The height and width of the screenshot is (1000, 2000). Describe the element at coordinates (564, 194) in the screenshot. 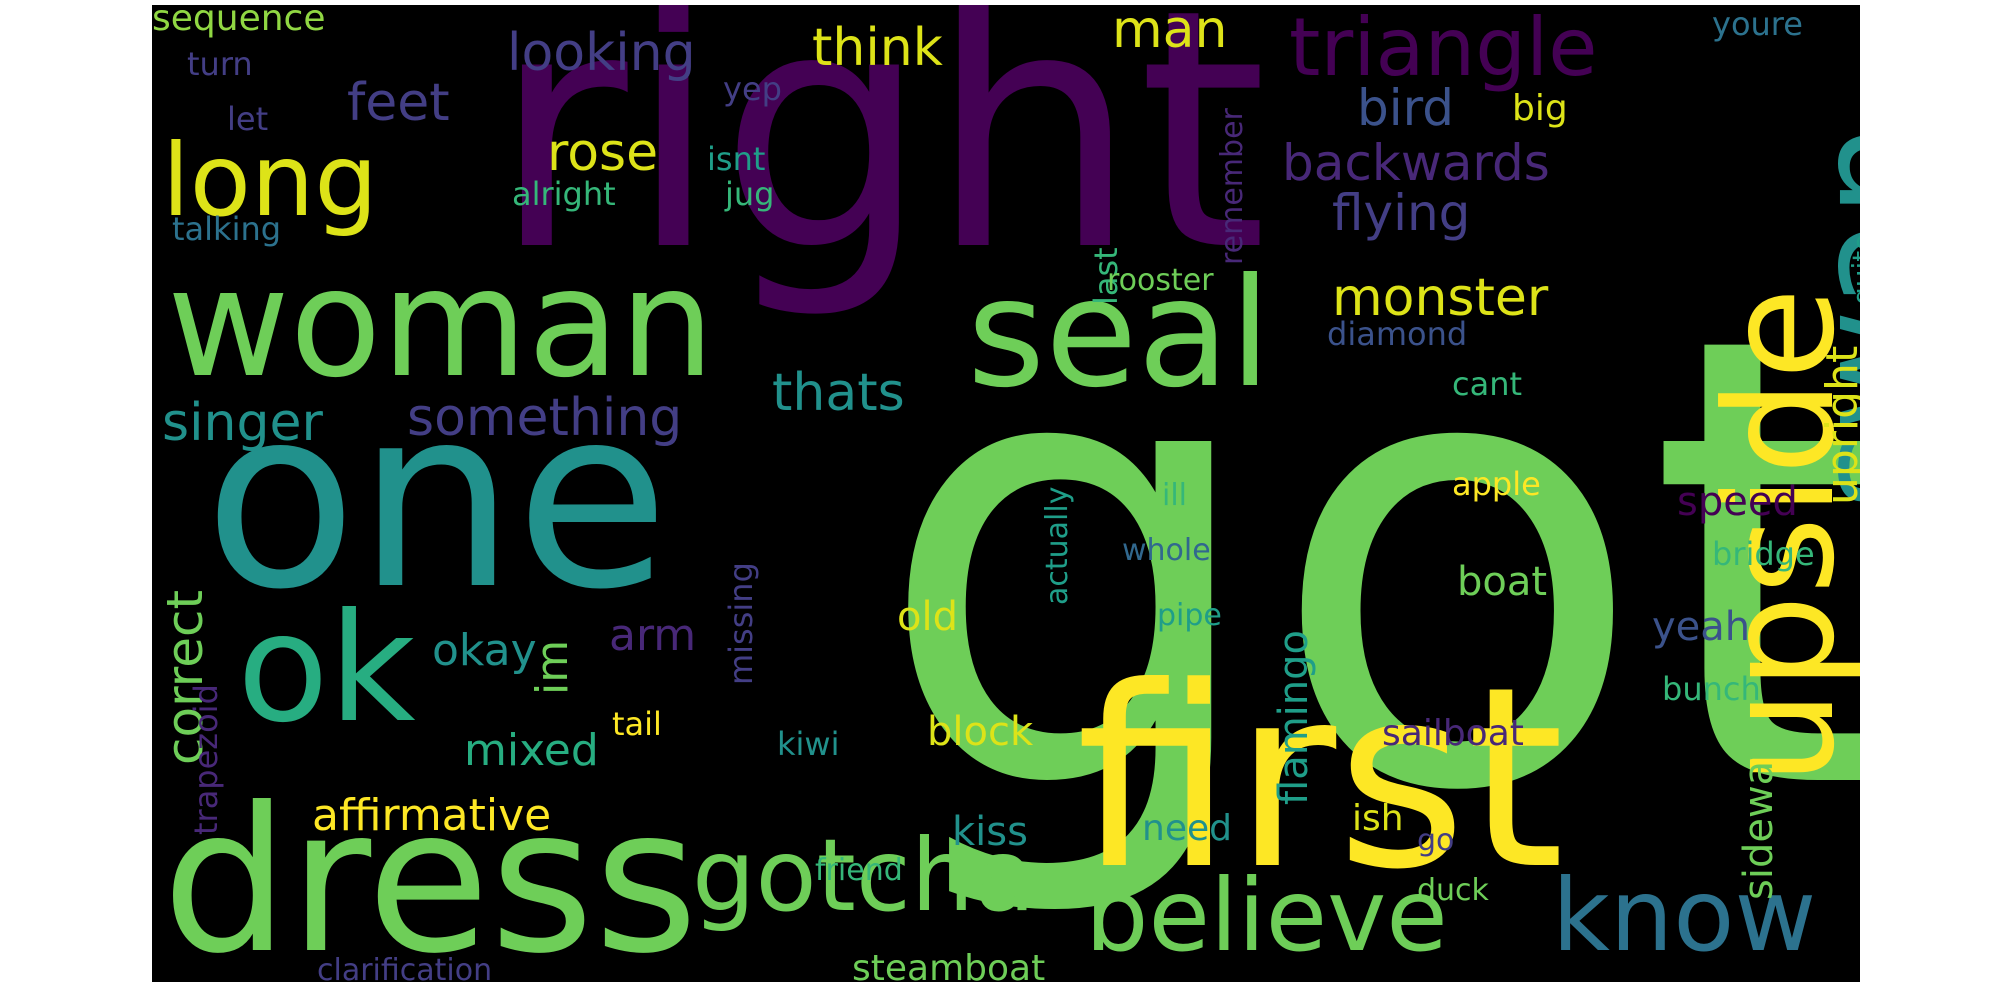

I see `word-alright: alright` at that location.